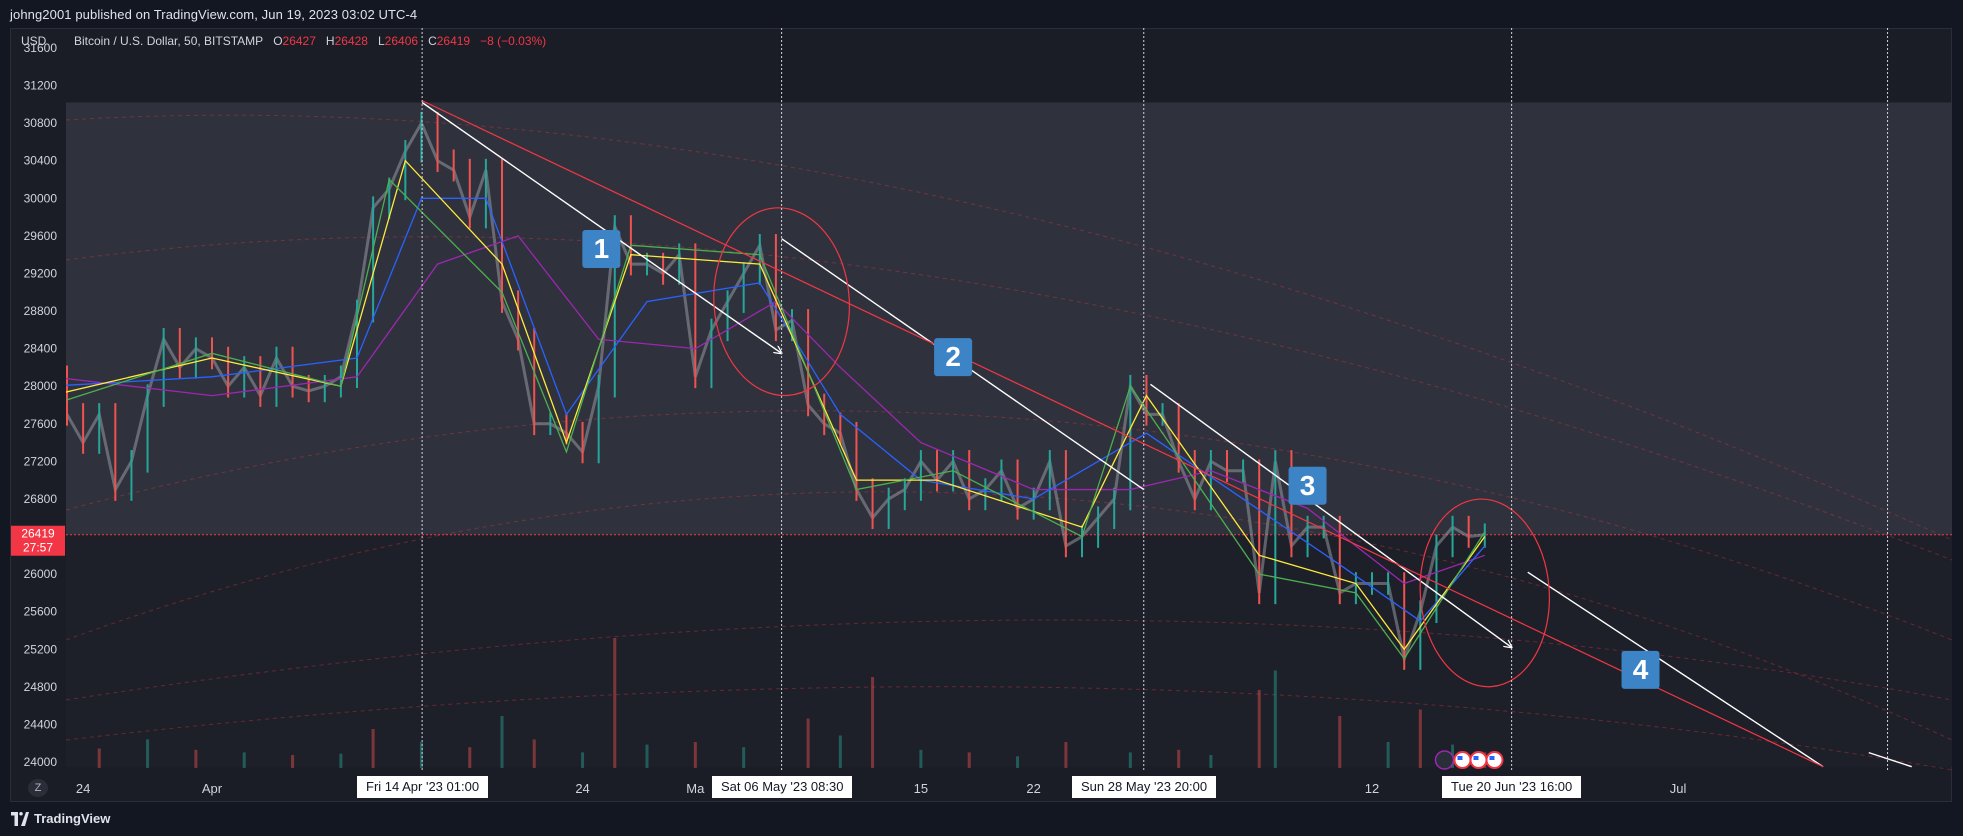  I want to click on brand-name: TradingView, so click(72, 818).